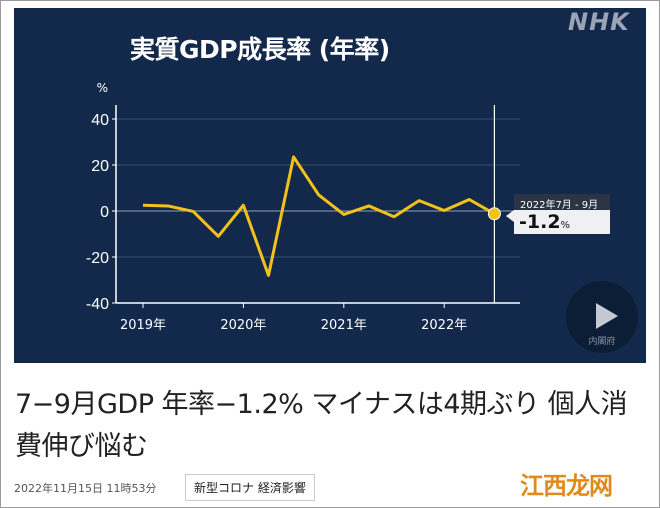 Image resolution: width=660 pixels, height=508 pixels. What do you see at coordinates (321, 425) in the screenshot?
I see `article-headline: 7−9月GDP 年率−1.2% マイナスは4期ぶり 個人消費伸び悩む` at bounding box center [321, 425].